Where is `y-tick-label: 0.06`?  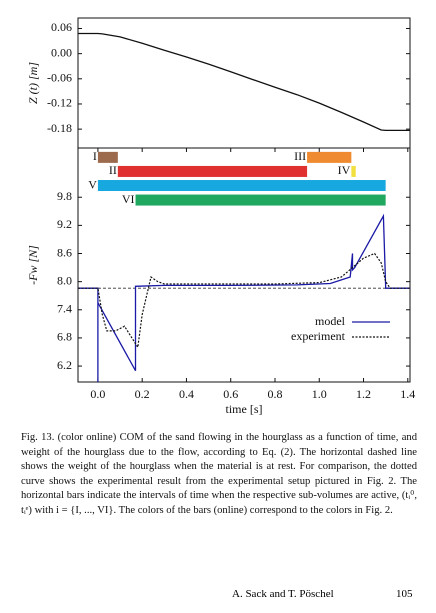
y-tick-label: 0.06 is located at coordinates (61, 27).